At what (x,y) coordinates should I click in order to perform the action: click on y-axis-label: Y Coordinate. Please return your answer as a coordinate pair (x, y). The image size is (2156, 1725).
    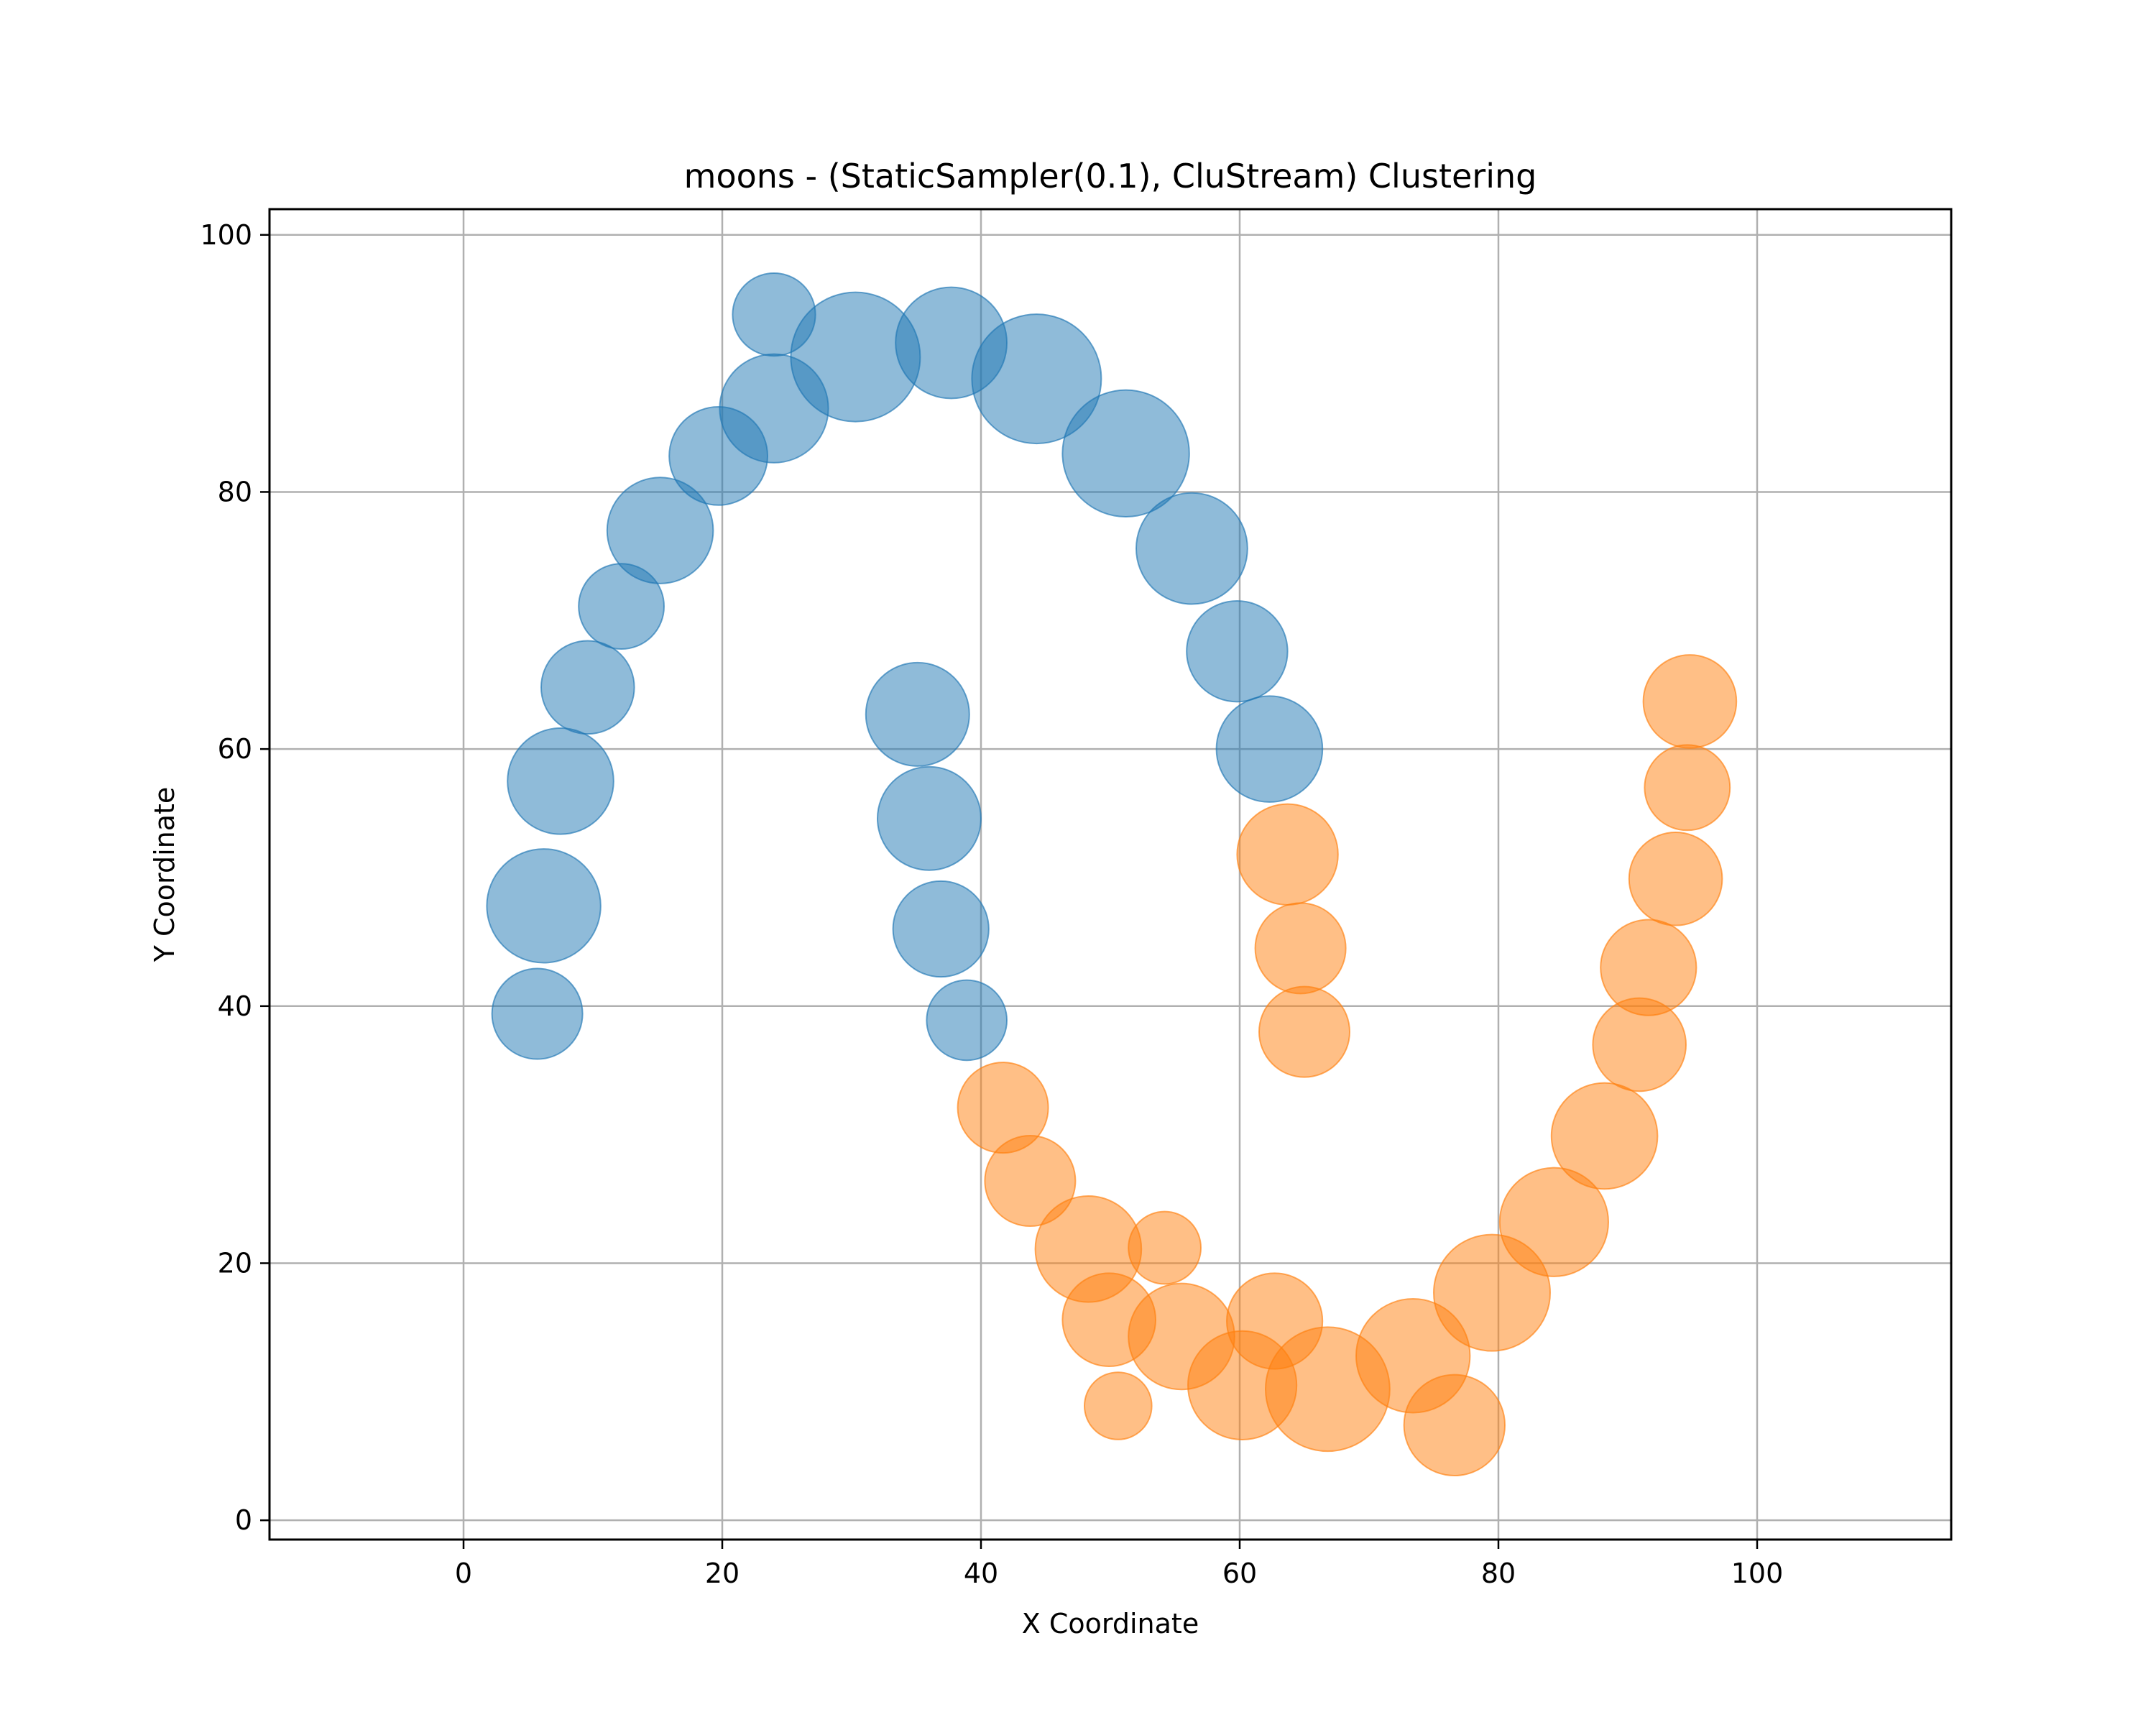
    Looking at the image, I should click on (164, 875).